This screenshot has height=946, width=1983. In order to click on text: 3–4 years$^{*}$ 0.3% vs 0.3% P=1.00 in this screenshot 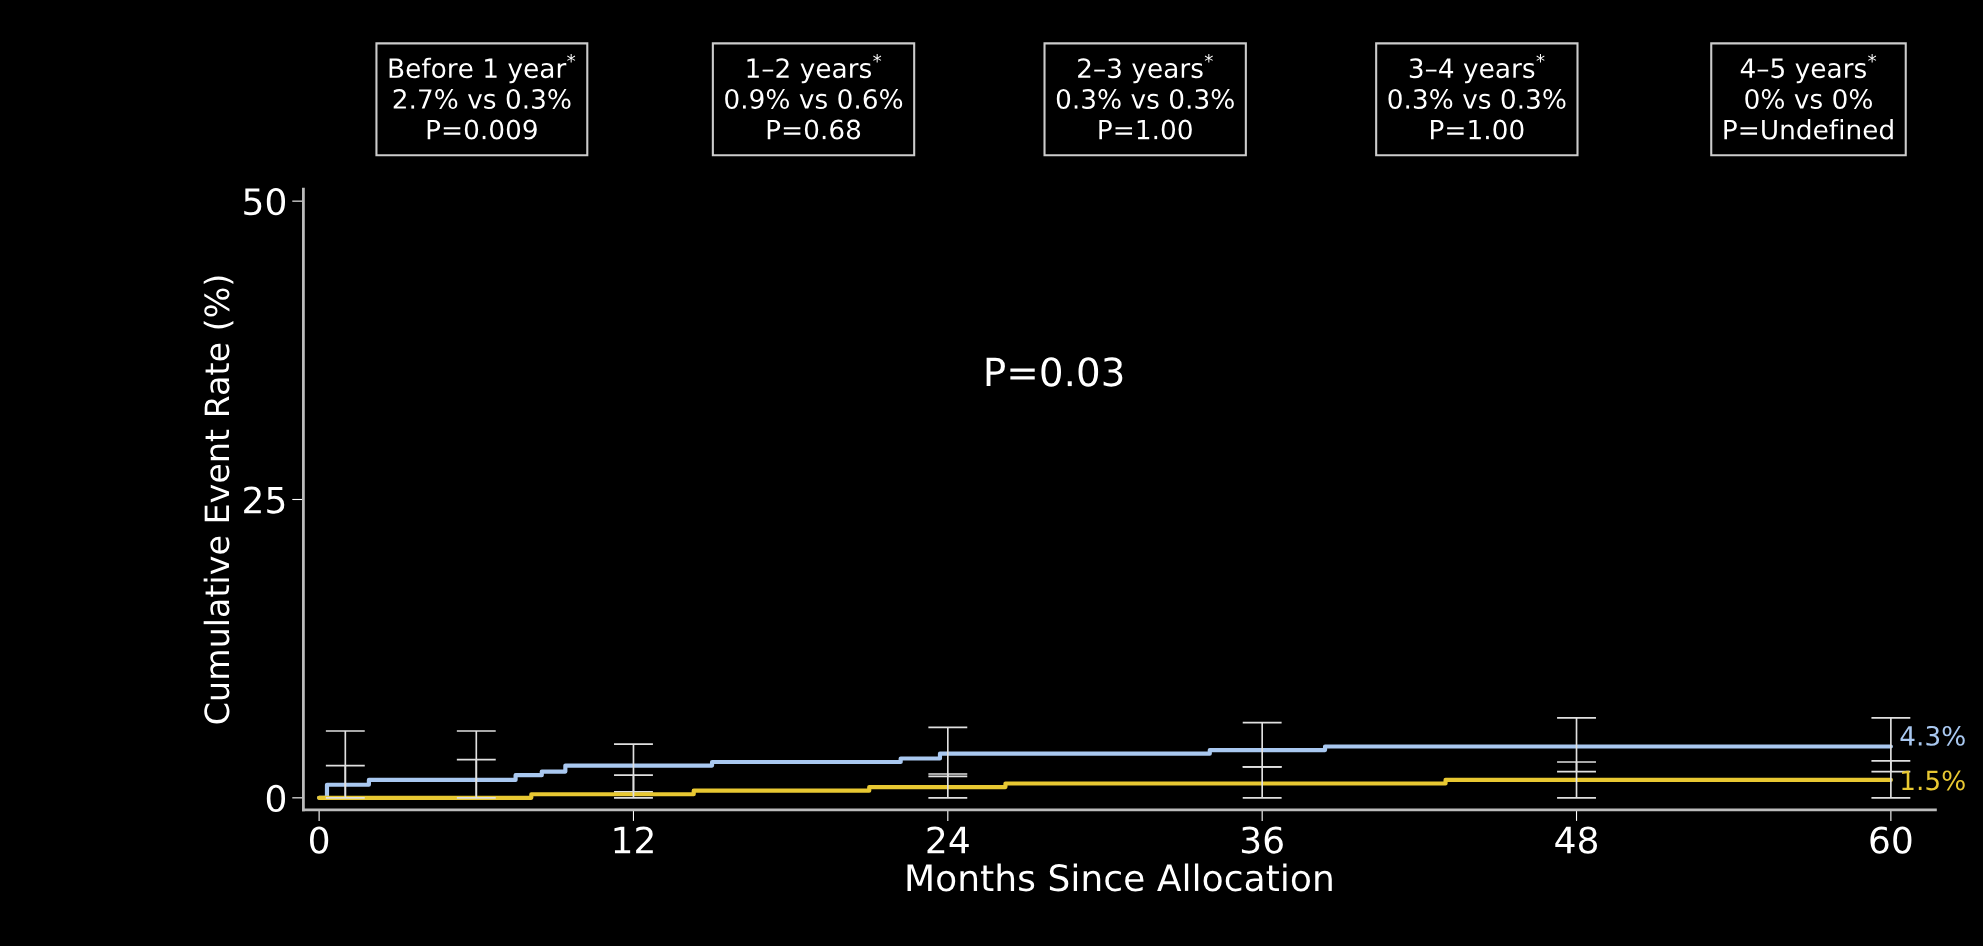, I will do `click(1477, 97)`.